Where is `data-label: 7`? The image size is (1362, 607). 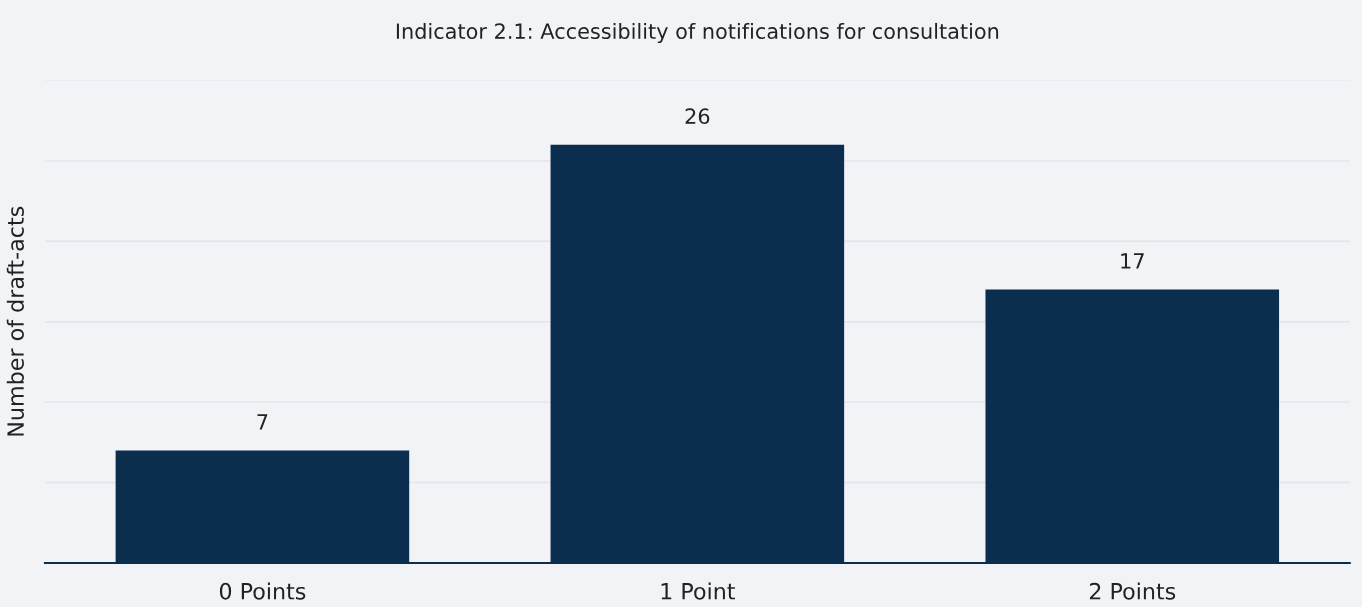
data-label: 7 is located at coordinates (262, 422).